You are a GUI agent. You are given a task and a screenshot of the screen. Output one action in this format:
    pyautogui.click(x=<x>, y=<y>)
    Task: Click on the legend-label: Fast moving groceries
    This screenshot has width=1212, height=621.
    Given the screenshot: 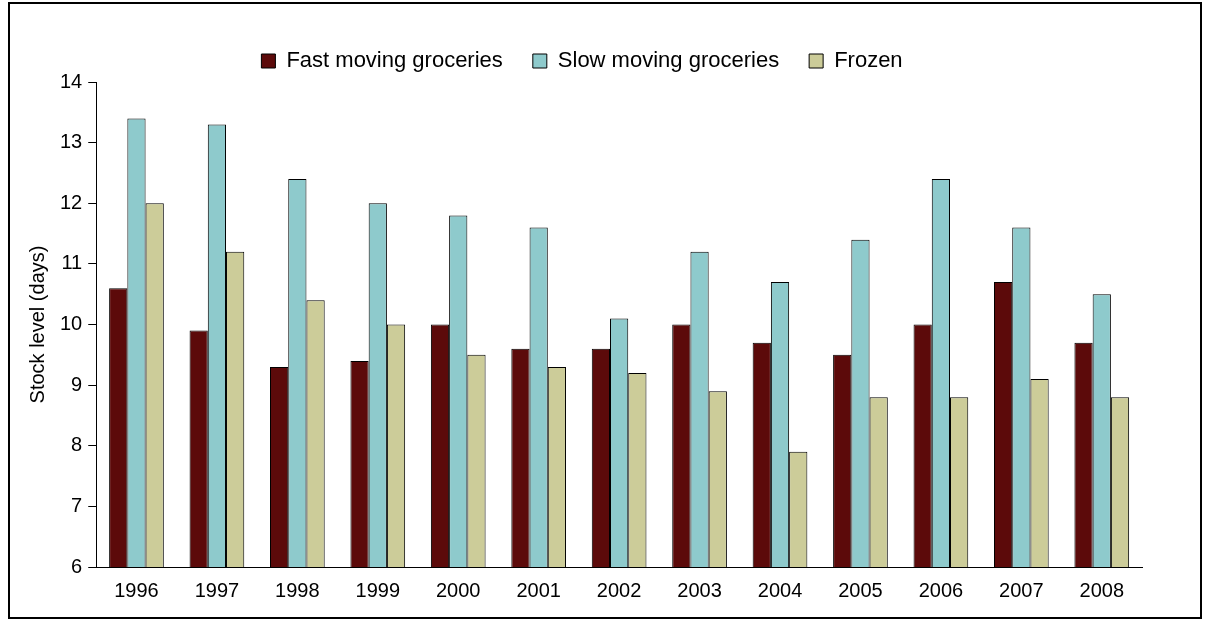 What is the action you would take?
    pyautogui.click(x=394, y=60)
    